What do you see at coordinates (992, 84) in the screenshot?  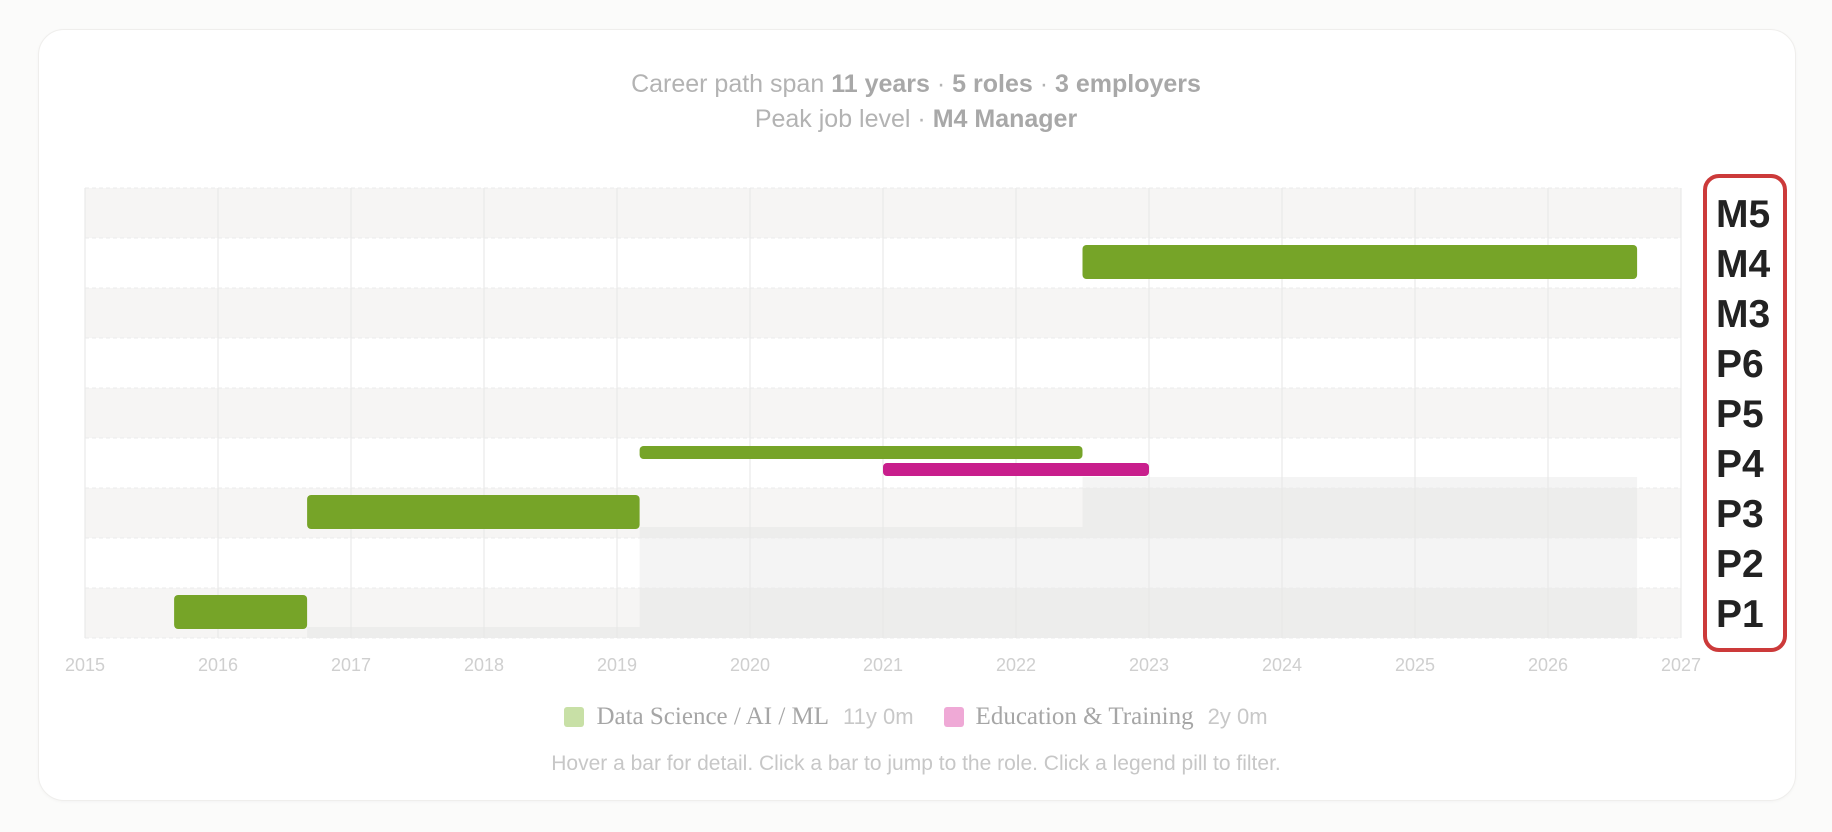 I see `roles-value: 5 roles` at bounding box center [992, 84].